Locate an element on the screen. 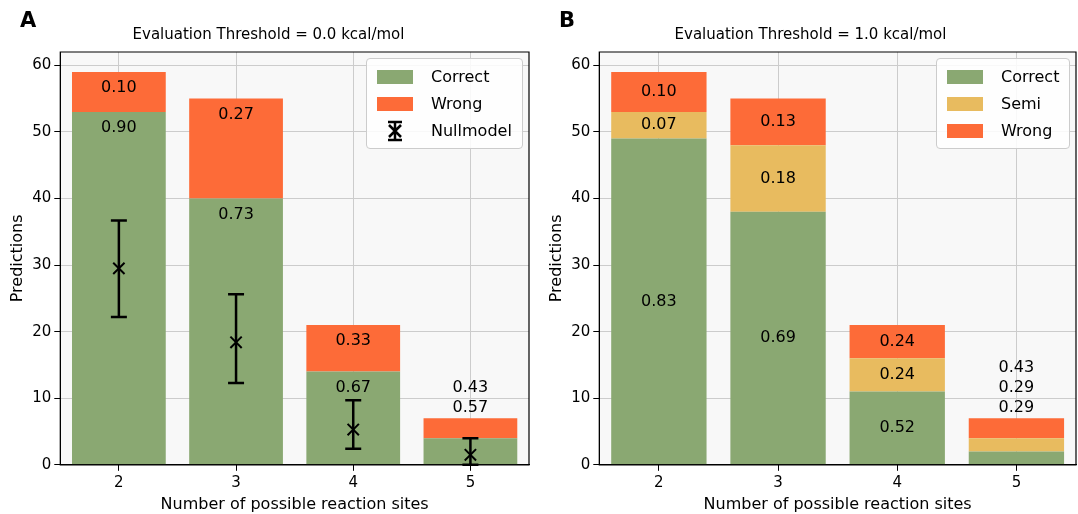  annotation: 0.27 is located at coordinates (236, 113).